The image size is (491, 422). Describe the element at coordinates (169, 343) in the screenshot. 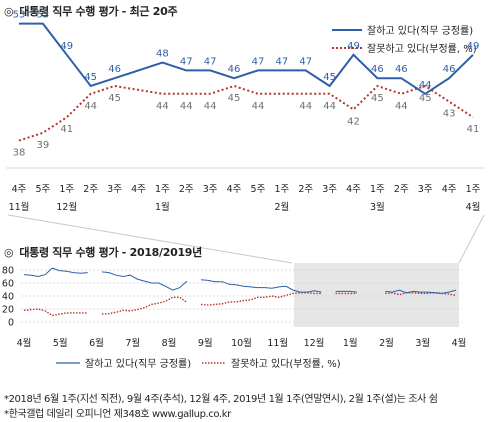

I see `month-tick-label: 8월` at that location.